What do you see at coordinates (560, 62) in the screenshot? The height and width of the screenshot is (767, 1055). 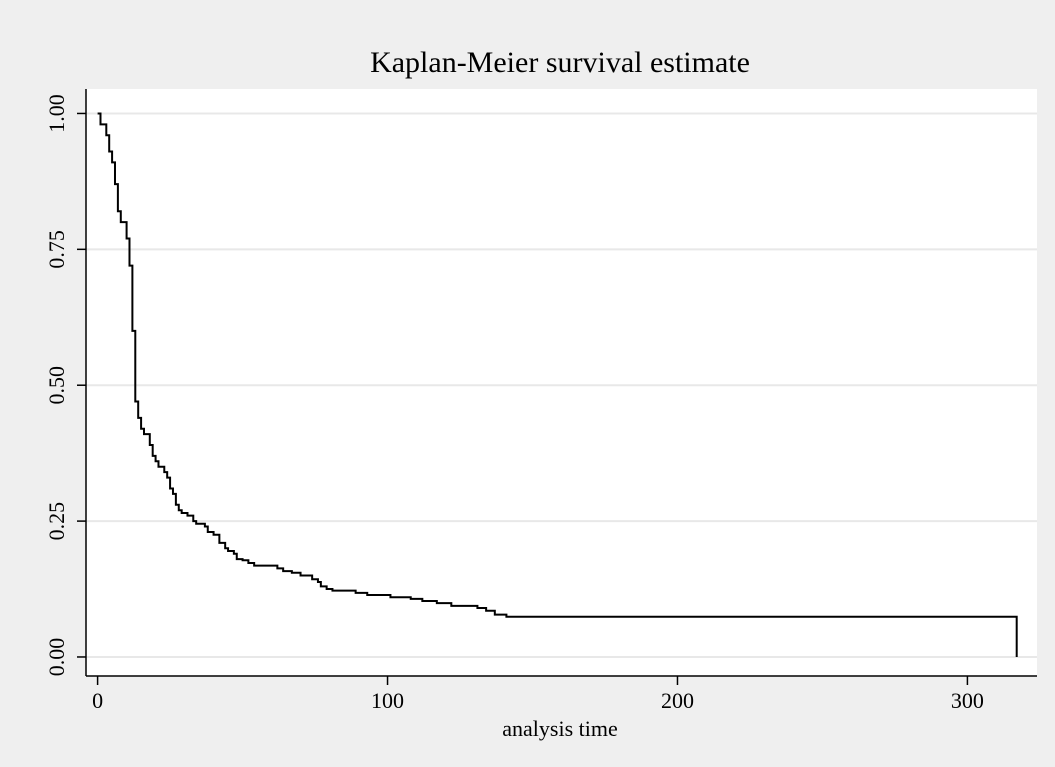 I see `chart-title: Kaplan-Meier survival estimate` at bounding box center [560, 62].